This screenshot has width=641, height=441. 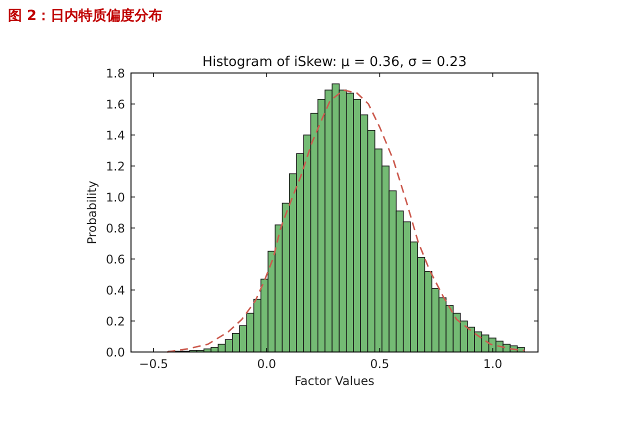 What do you see at coordinates (115, 135) in the screenshot?
I see `y-tick-label: 1.4` at bounding box center [115, 135].